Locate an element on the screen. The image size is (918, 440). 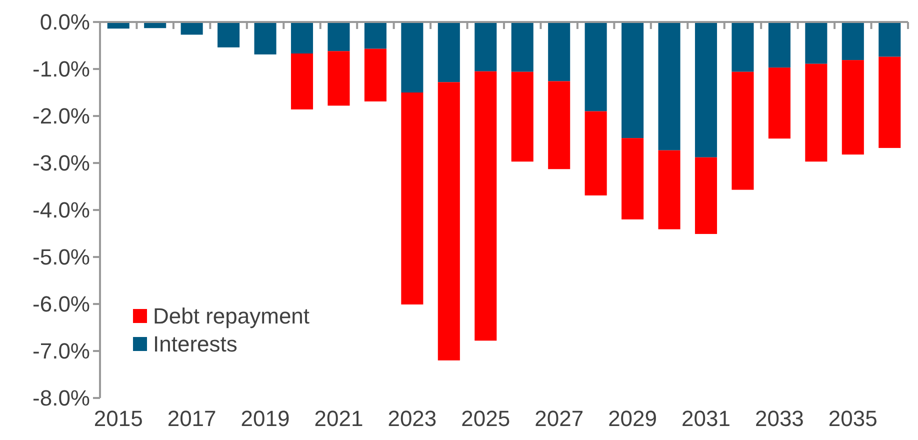
x-tick-label: 2021 is located at coordinates (339, 418).